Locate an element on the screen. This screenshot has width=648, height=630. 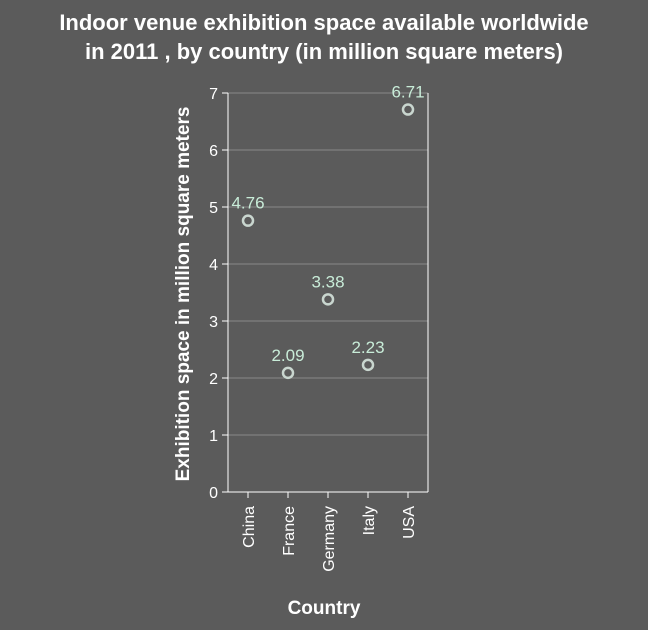
data-label-china: 4.76 is located at coordinates (247, 203).